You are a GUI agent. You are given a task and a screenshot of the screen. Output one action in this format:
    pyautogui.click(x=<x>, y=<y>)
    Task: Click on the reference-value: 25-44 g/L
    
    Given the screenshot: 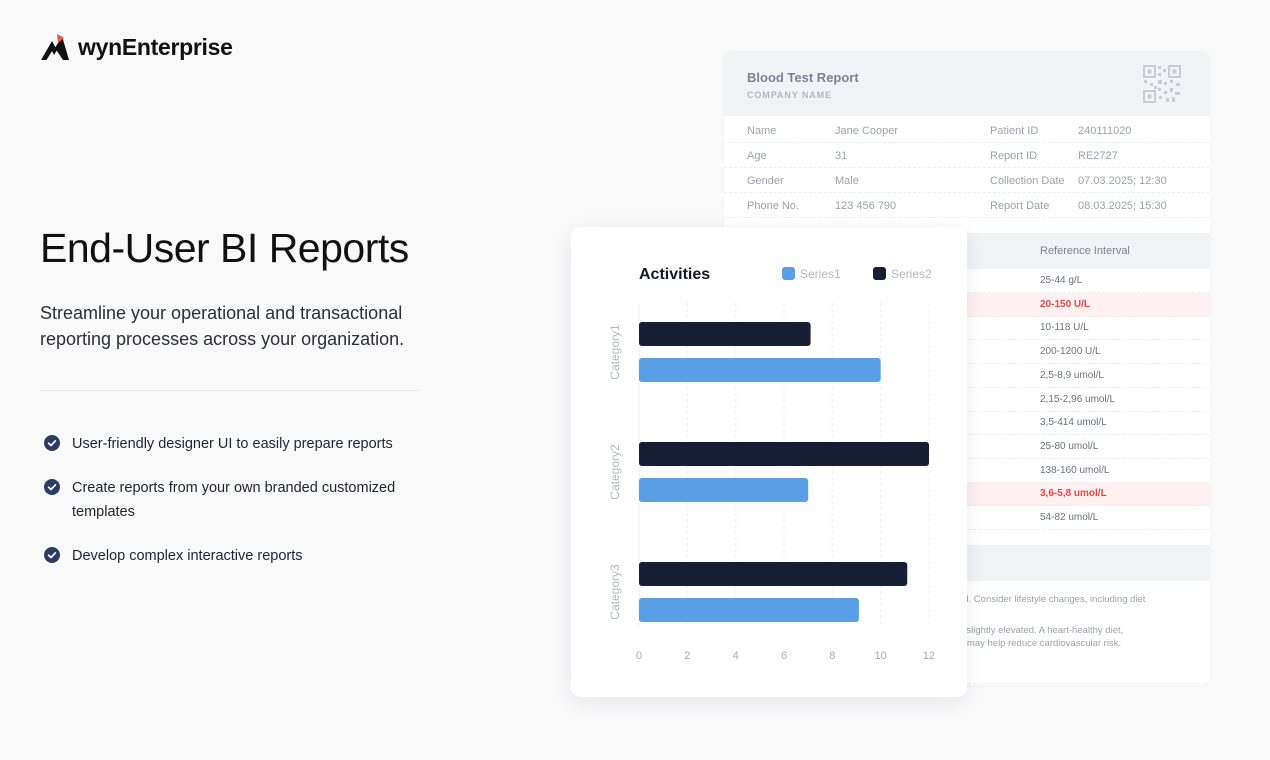 What is the action you would take?
    pyautogui.click(x=1061, y=280)
    